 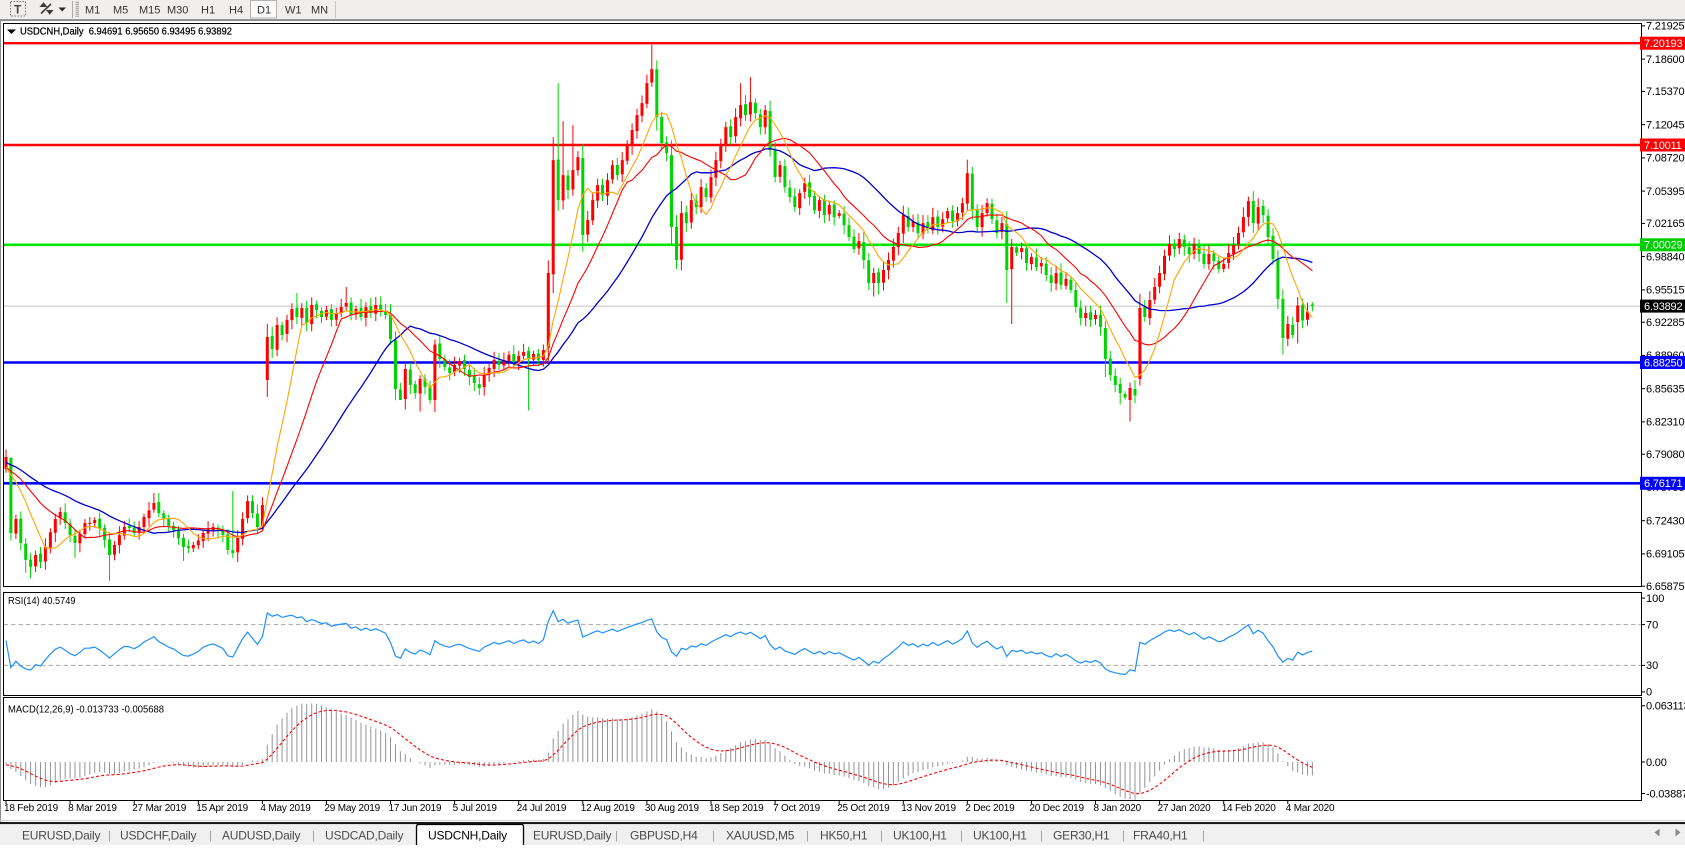 I want to click on svg-text: 7.18600, so click(x=1665, y=60).